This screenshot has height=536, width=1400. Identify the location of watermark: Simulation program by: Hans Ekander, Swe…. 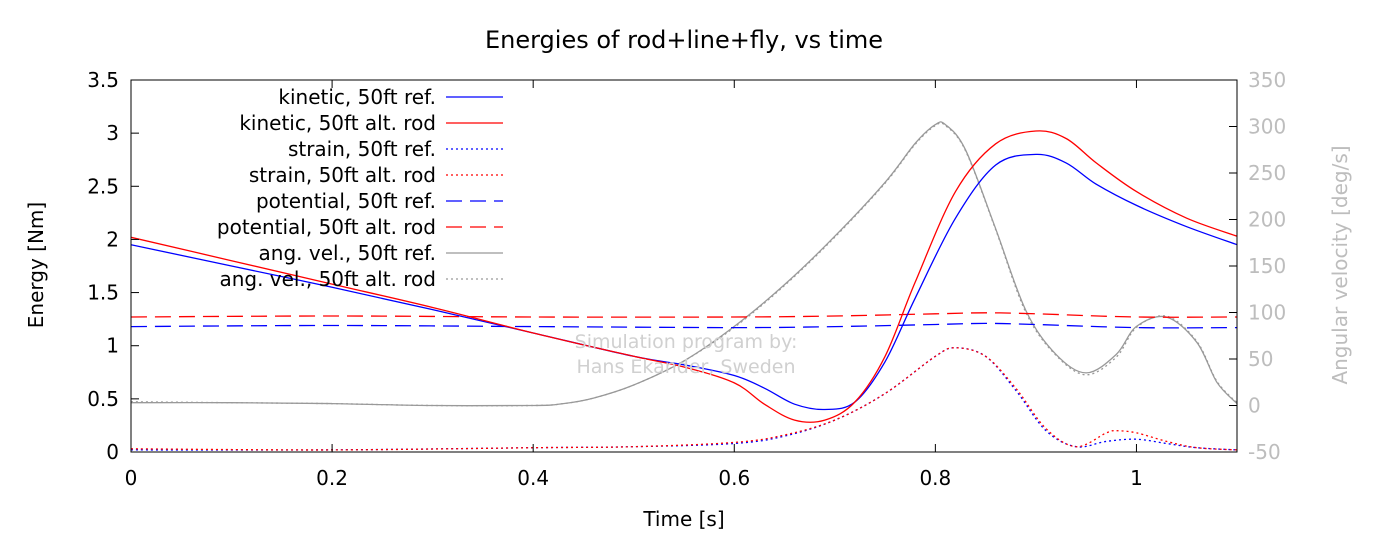
(686, 354).